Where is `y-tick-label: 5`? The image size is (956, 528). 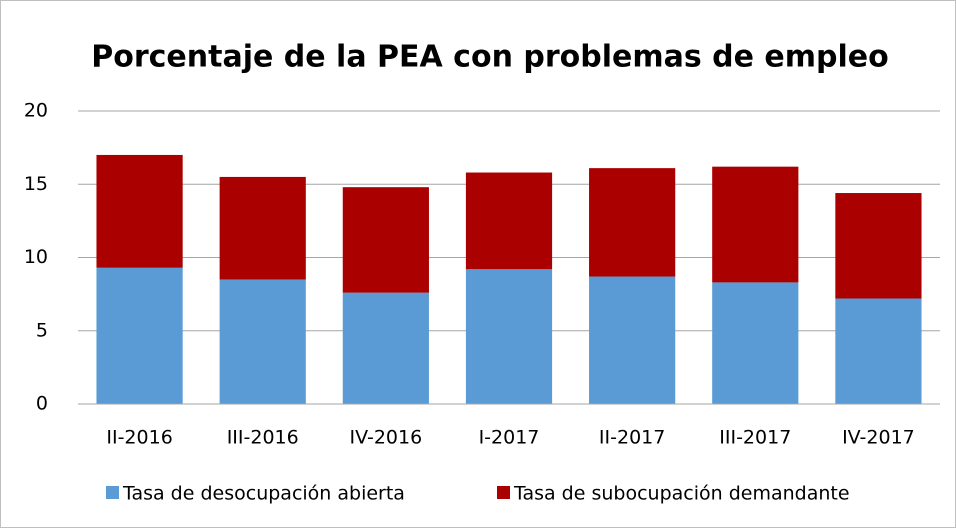 y-tick-label: 5 is located at coordinates (42, 330).